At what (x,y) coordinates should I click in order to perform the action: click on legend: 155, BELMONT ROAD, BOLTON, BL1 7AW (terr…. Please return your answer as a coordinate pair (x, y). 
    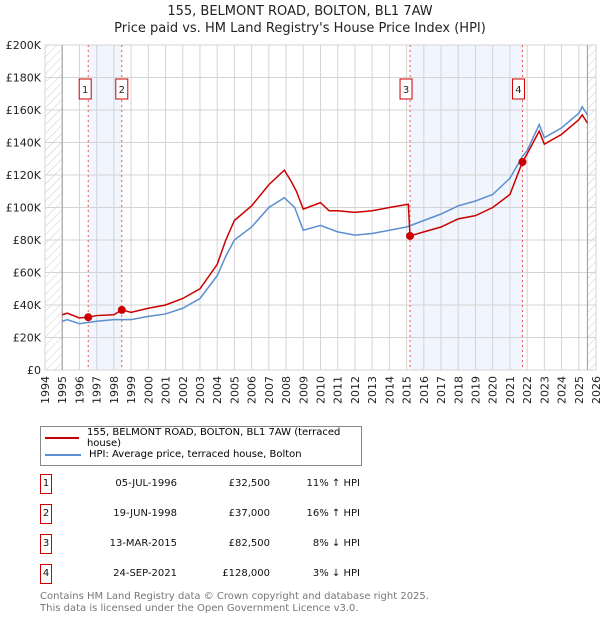
    Looking at the image, I should click on (201, 446).